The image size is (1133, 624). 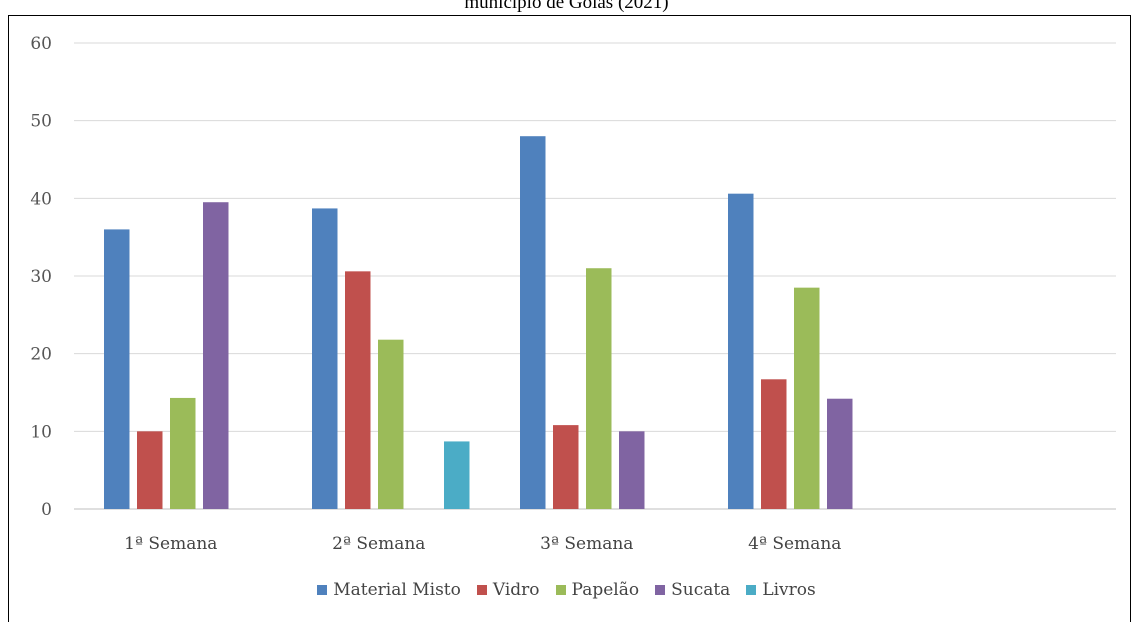 I want to click on x-category-label: 3ª Semana, so click(x=586, y=544).